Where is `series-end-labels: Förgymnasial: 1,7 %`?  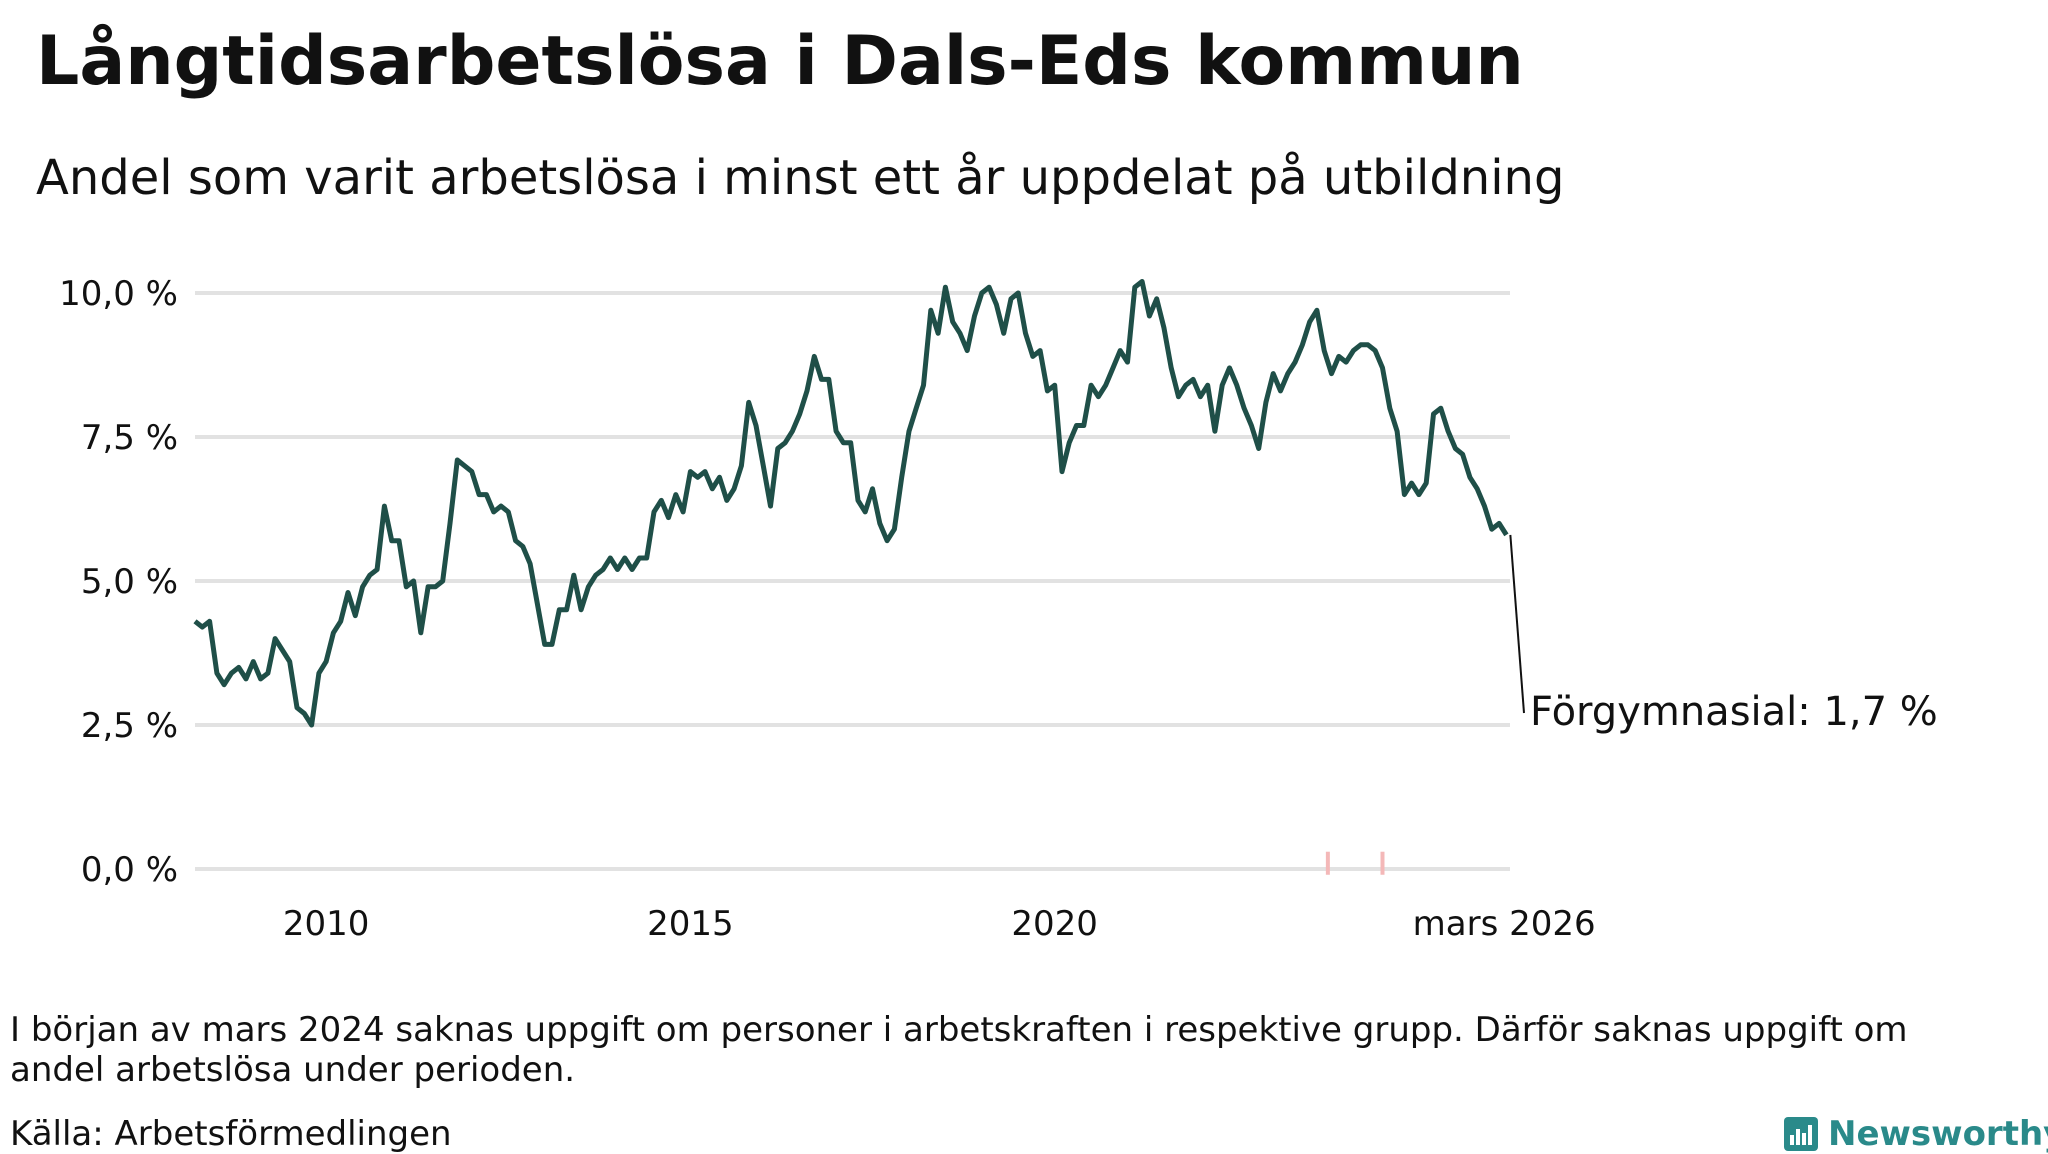
series-end-labels: Förgymnasial: 1,7 % is located at coordinates (1723, 634).